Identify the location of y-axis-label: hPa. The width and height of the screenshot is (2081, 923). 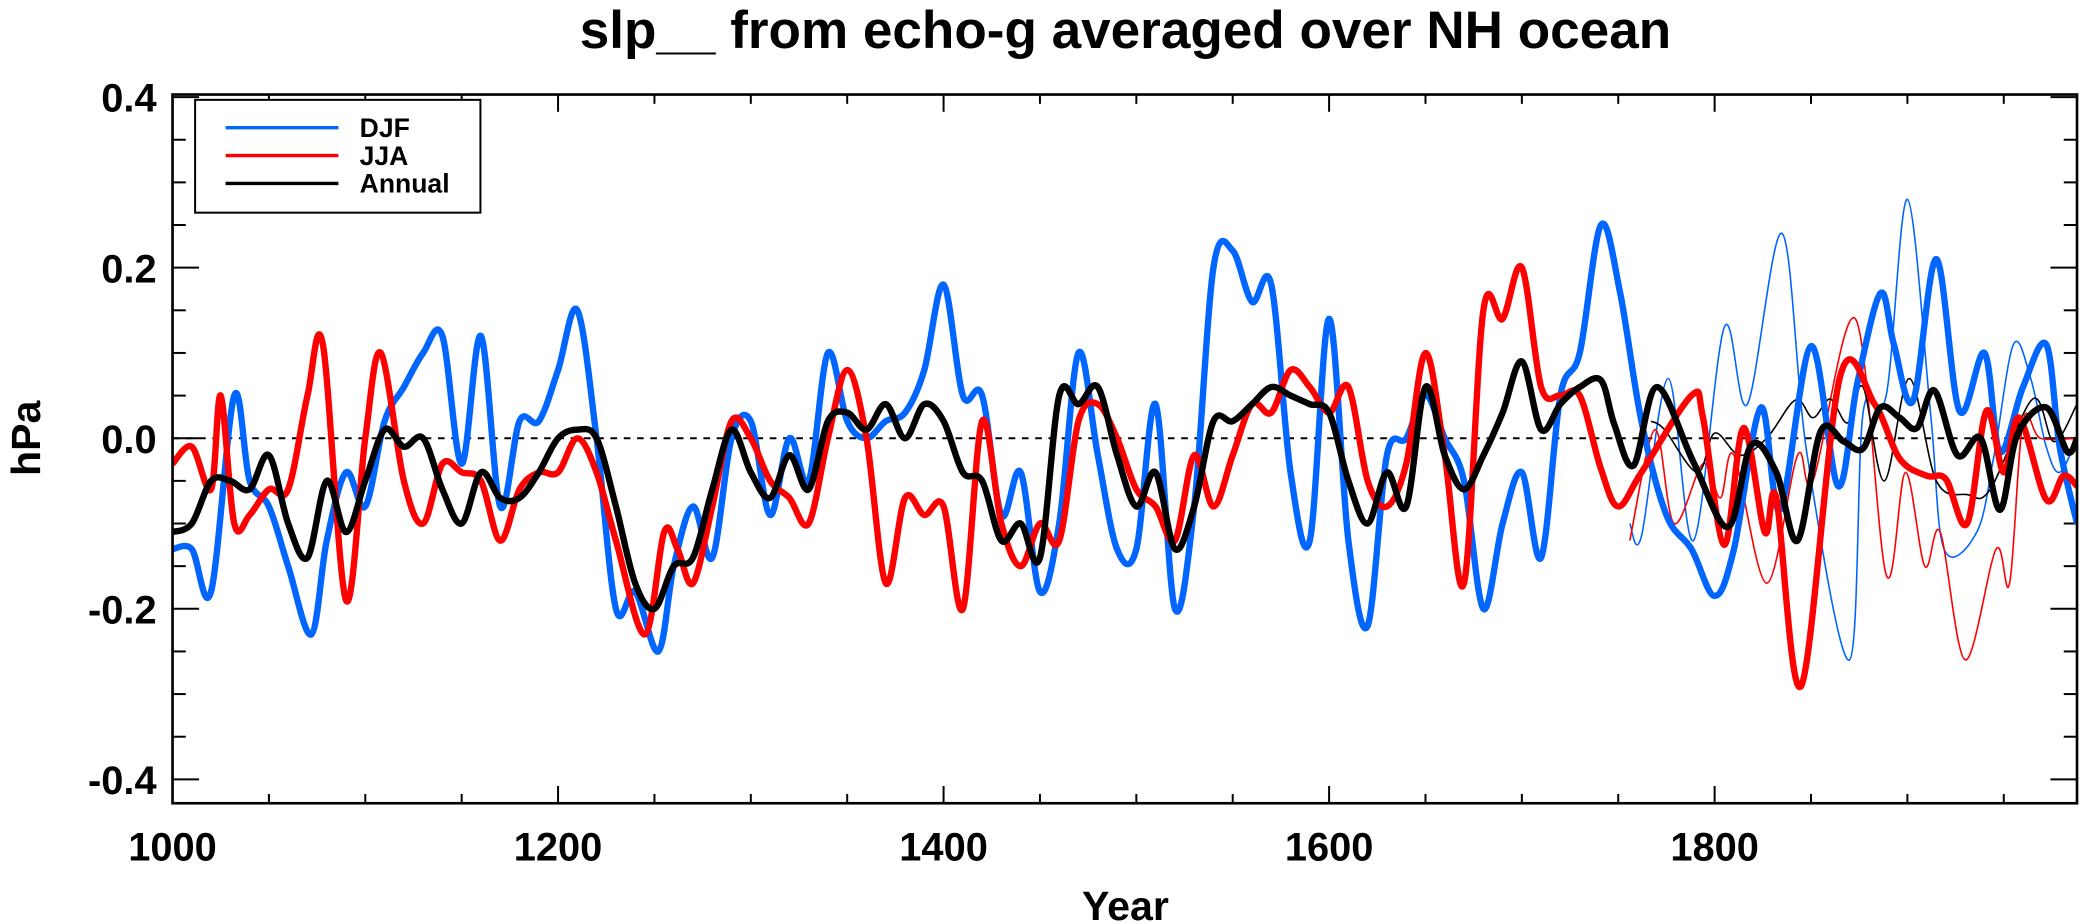
(26, 437).